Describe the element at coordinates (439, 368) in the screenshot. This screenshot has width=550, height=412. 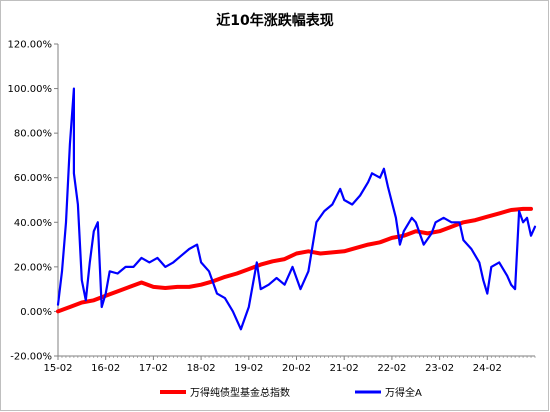
I see `x-tick-label: 23-02` at that location.